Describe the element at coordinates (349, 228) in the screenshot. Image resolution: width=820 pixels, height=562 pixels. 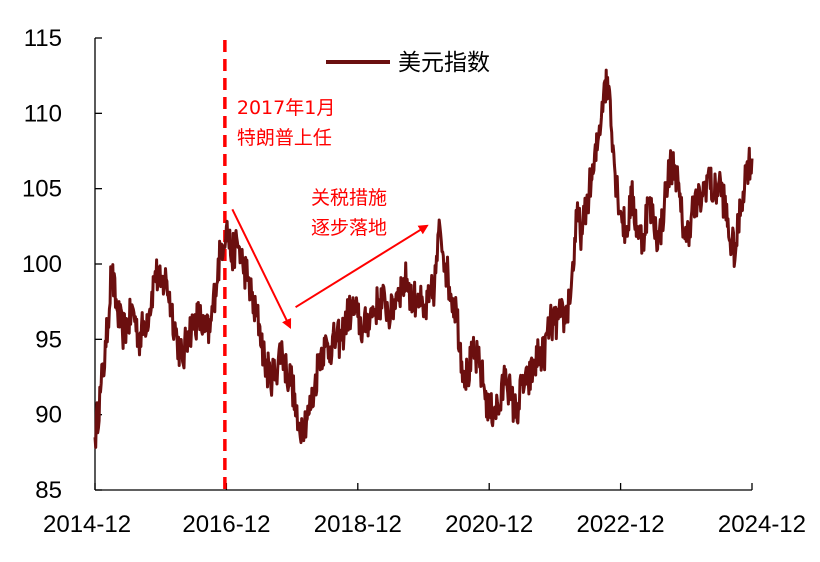
I see `annotation-label-tariffs: 逐步落地` at that location.